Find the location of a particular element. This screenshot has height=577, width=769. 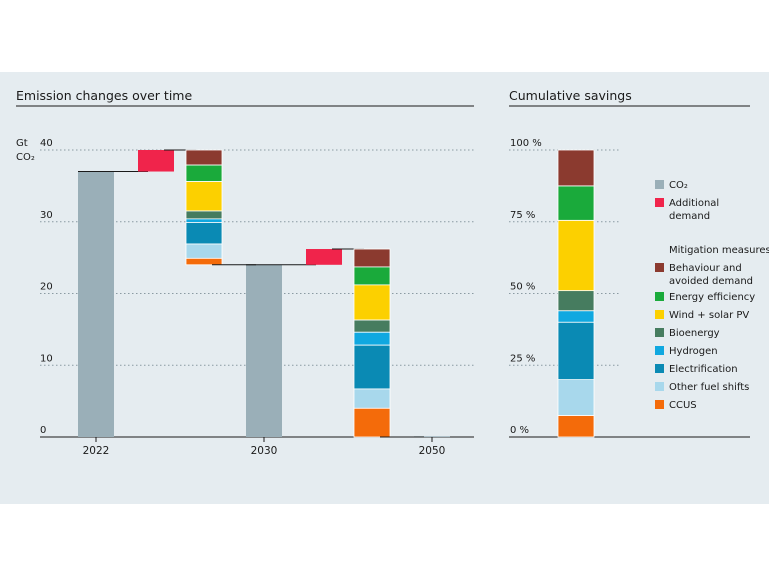

x-label-2050: 2050 is located at coordinates (432, 451).